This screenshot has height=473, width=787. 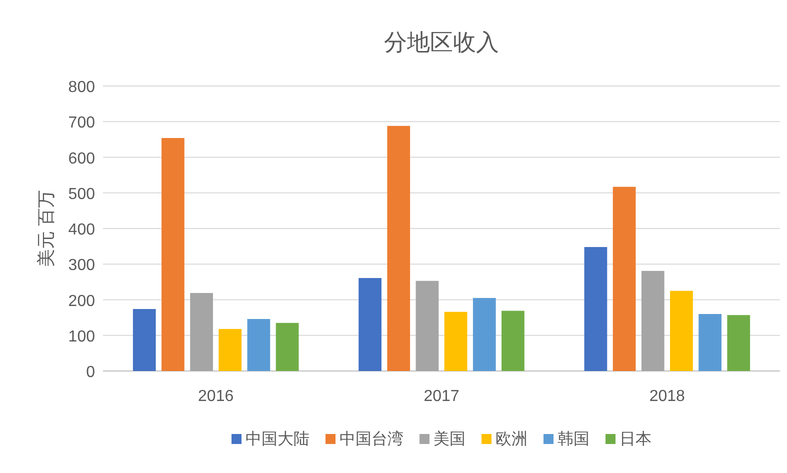 What do you see at coordinates (82, 159) in the screenshot?
I see `y-tick-label: 600` at bounding box center [82, 159].